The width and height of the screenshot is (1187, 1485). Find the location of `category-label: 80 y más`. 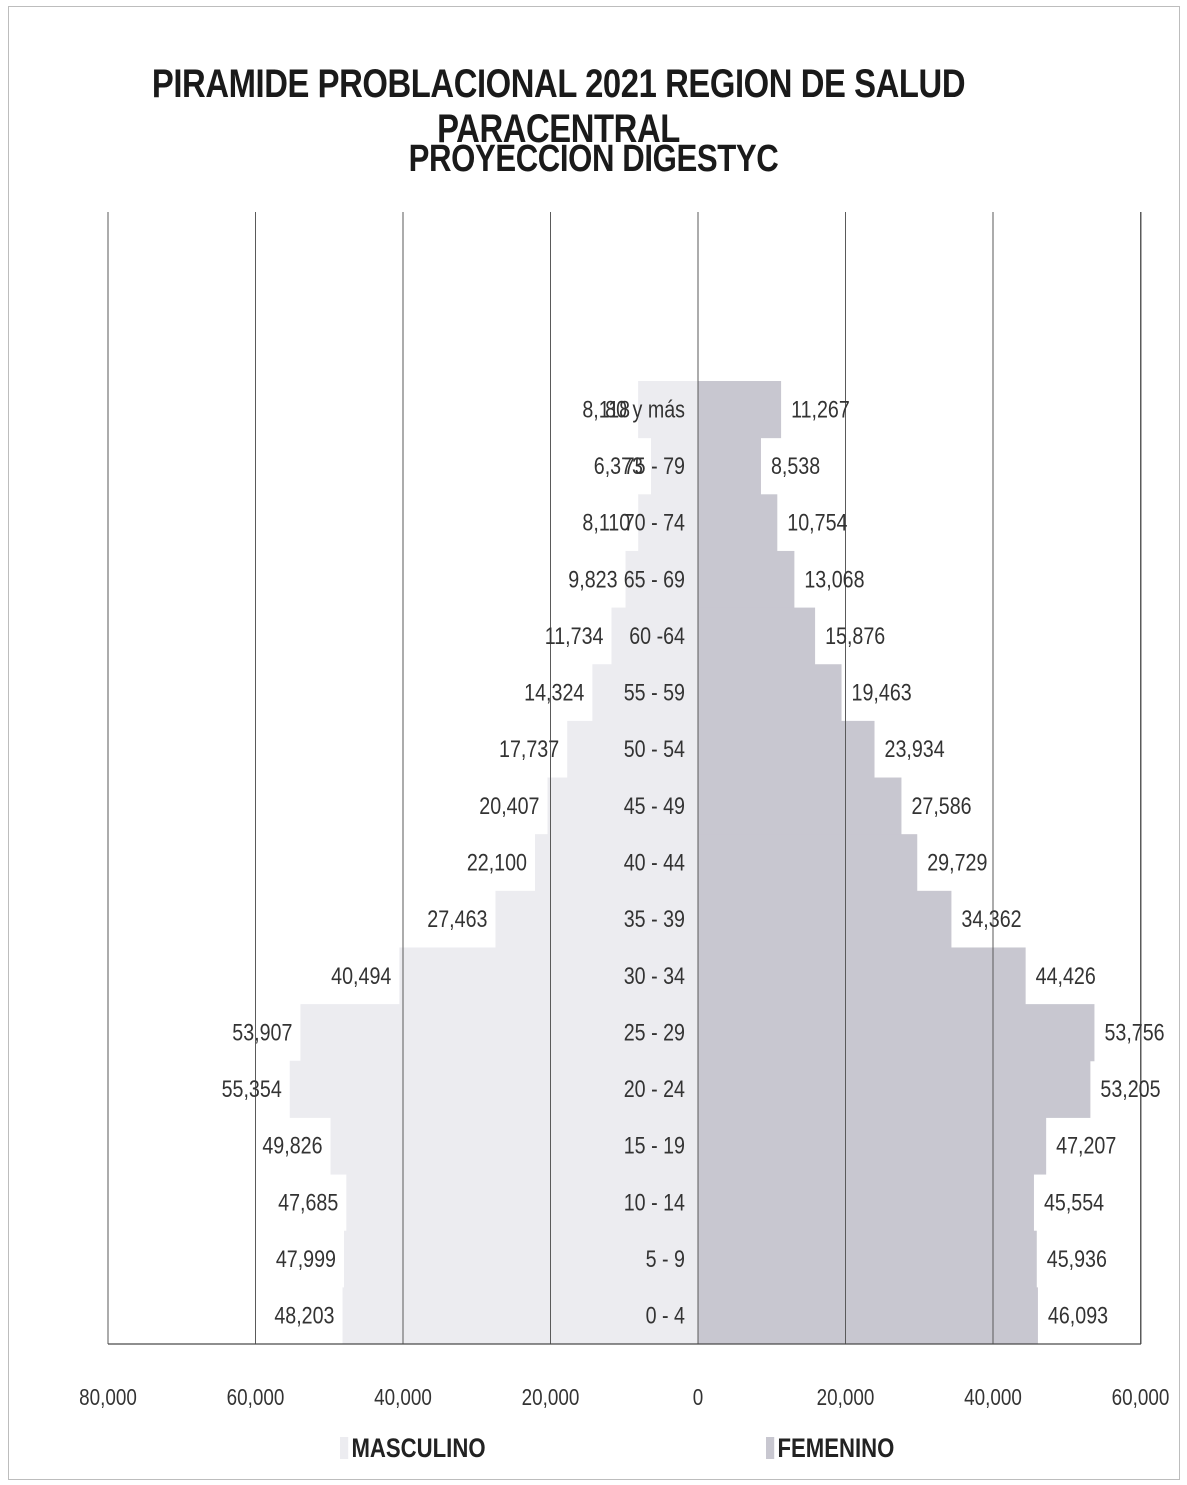

category-label: 80 y más is located at coordinates (645, 408).